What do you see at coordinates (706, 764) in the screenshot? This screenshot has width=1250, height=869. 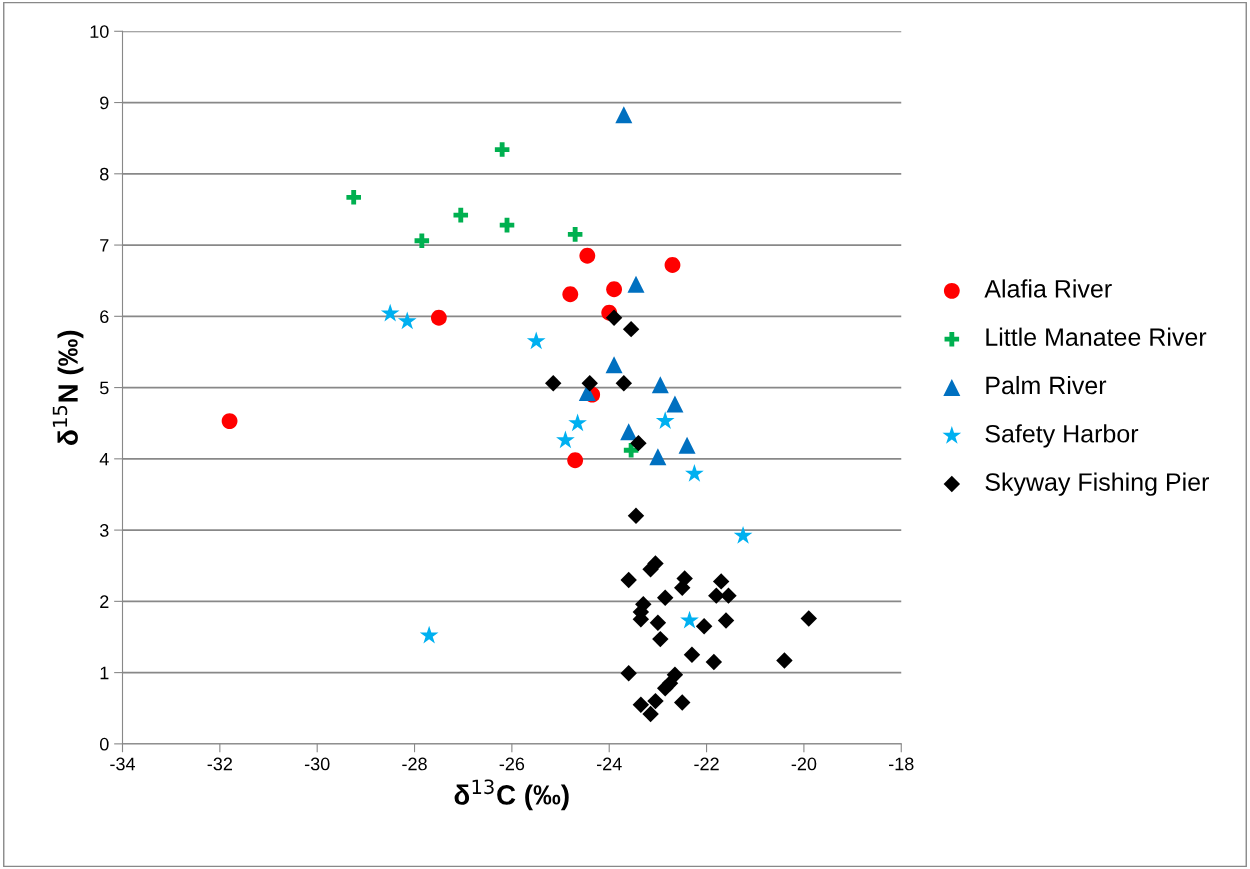 I see `x-tick-label: -22` at bounding box center [706, 764].